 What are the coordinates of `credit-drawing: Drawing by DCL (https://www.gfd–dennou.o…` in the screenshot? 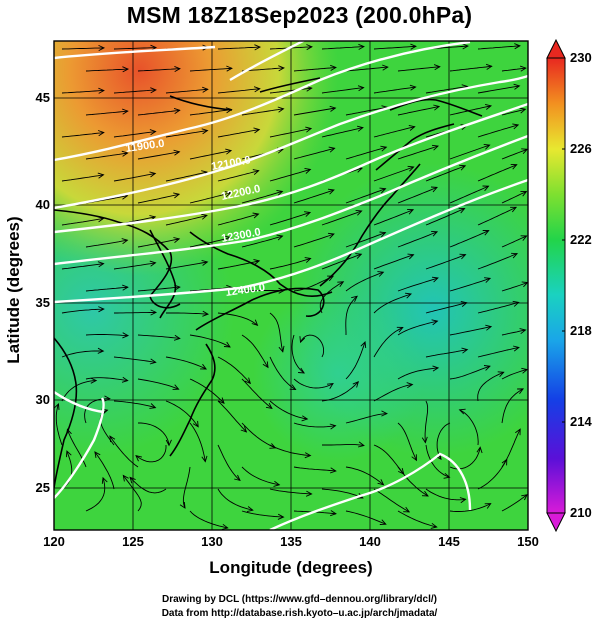 It's located at (299, 599).